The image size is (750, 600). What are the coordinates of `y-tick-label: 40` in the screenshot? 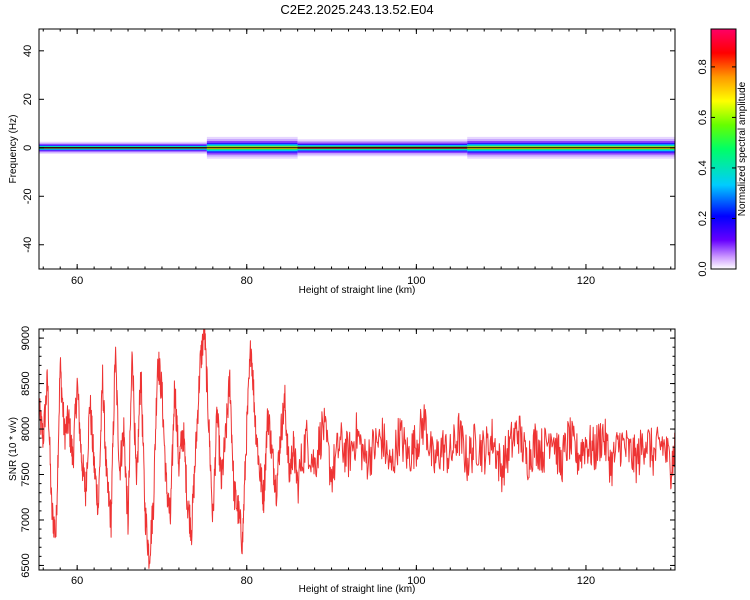 It's located at (28, 51).